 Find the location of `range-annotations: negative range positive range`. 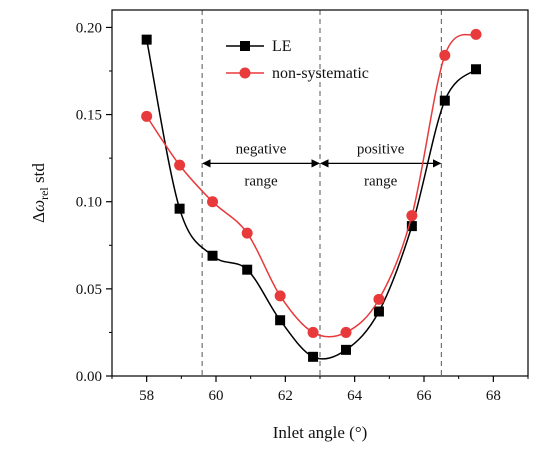

range-annotations: negative range positive range is located at coordinates (322, 165).